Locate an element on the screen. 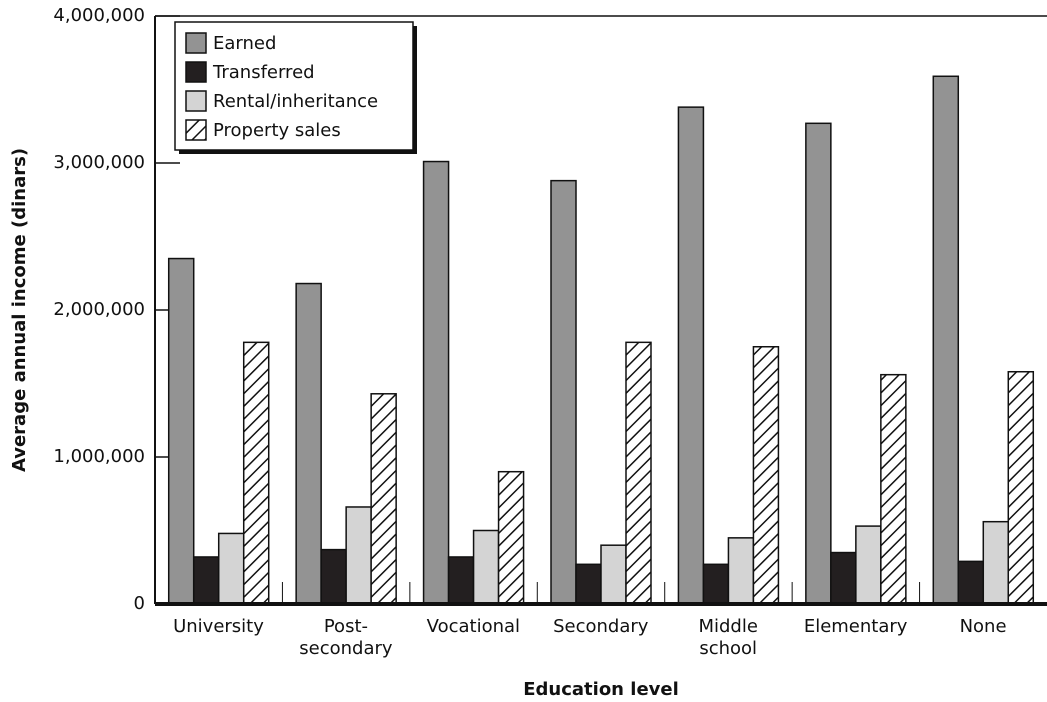 The image size is (1047, 702). legend-label: Transferred is located at coordinates (263, 72).